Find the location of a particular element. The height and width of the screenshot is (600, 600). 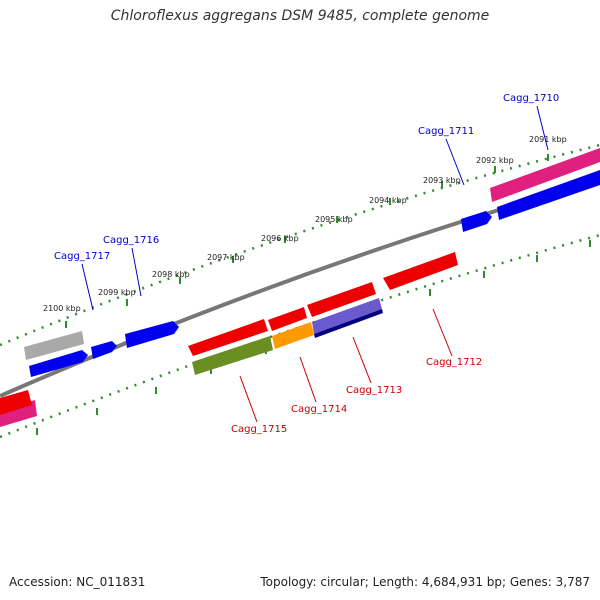

kbp-label: 2097 kbp is located at coordinates (226, 257).